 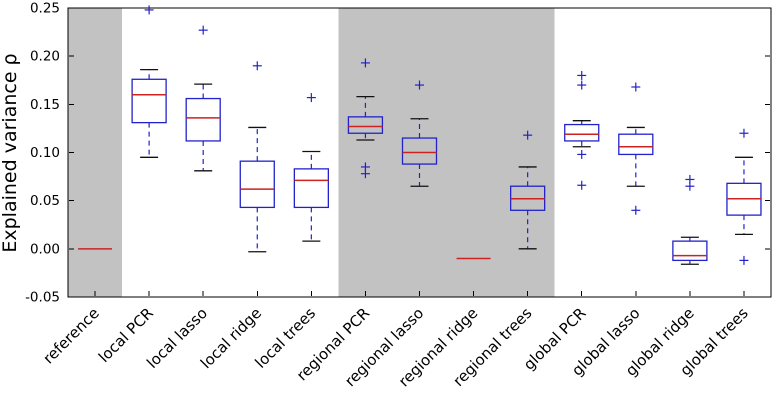 I want to click on box-local-pcr, so click(x=149, y=101).